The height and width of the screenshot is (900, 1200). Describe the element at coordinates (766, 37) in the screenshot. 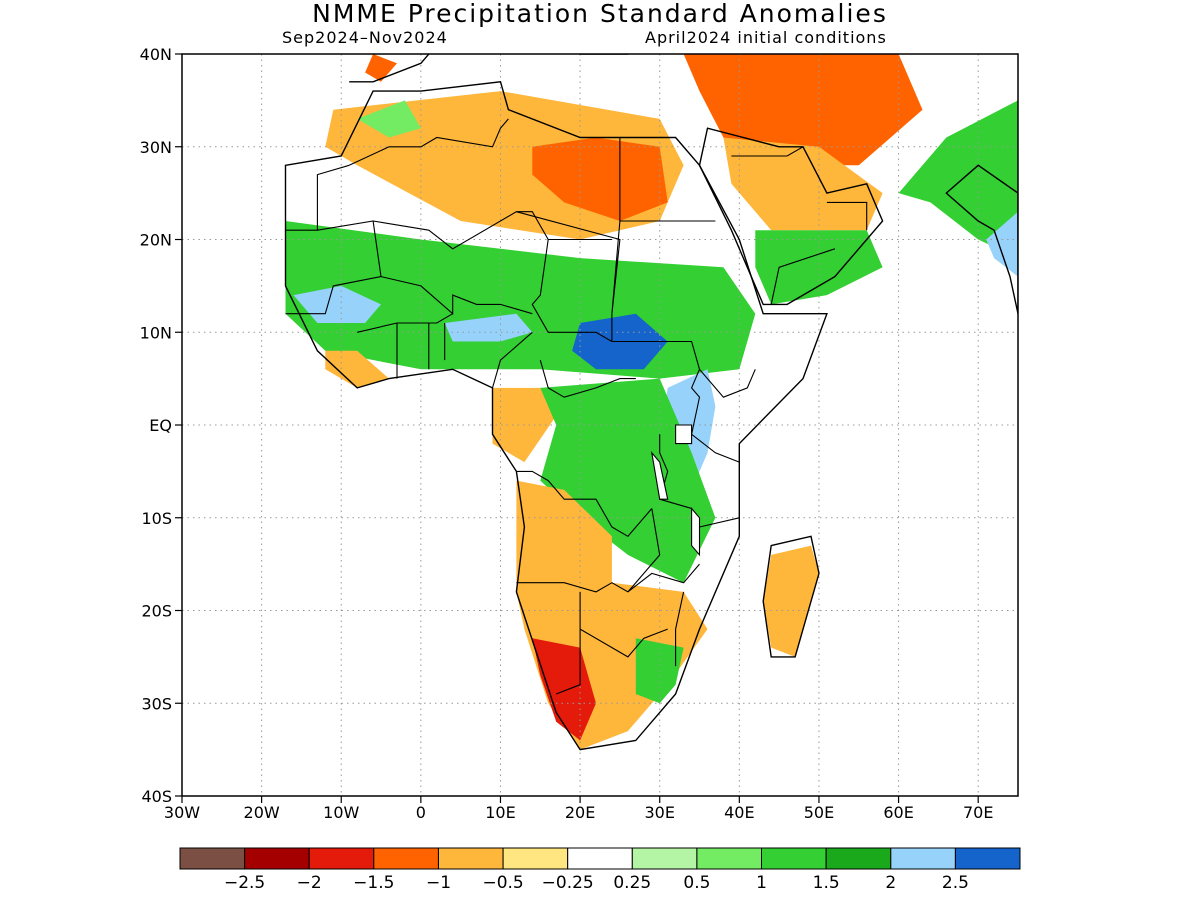

I see `initial-conditions: April2024 initial conditions` at that location.